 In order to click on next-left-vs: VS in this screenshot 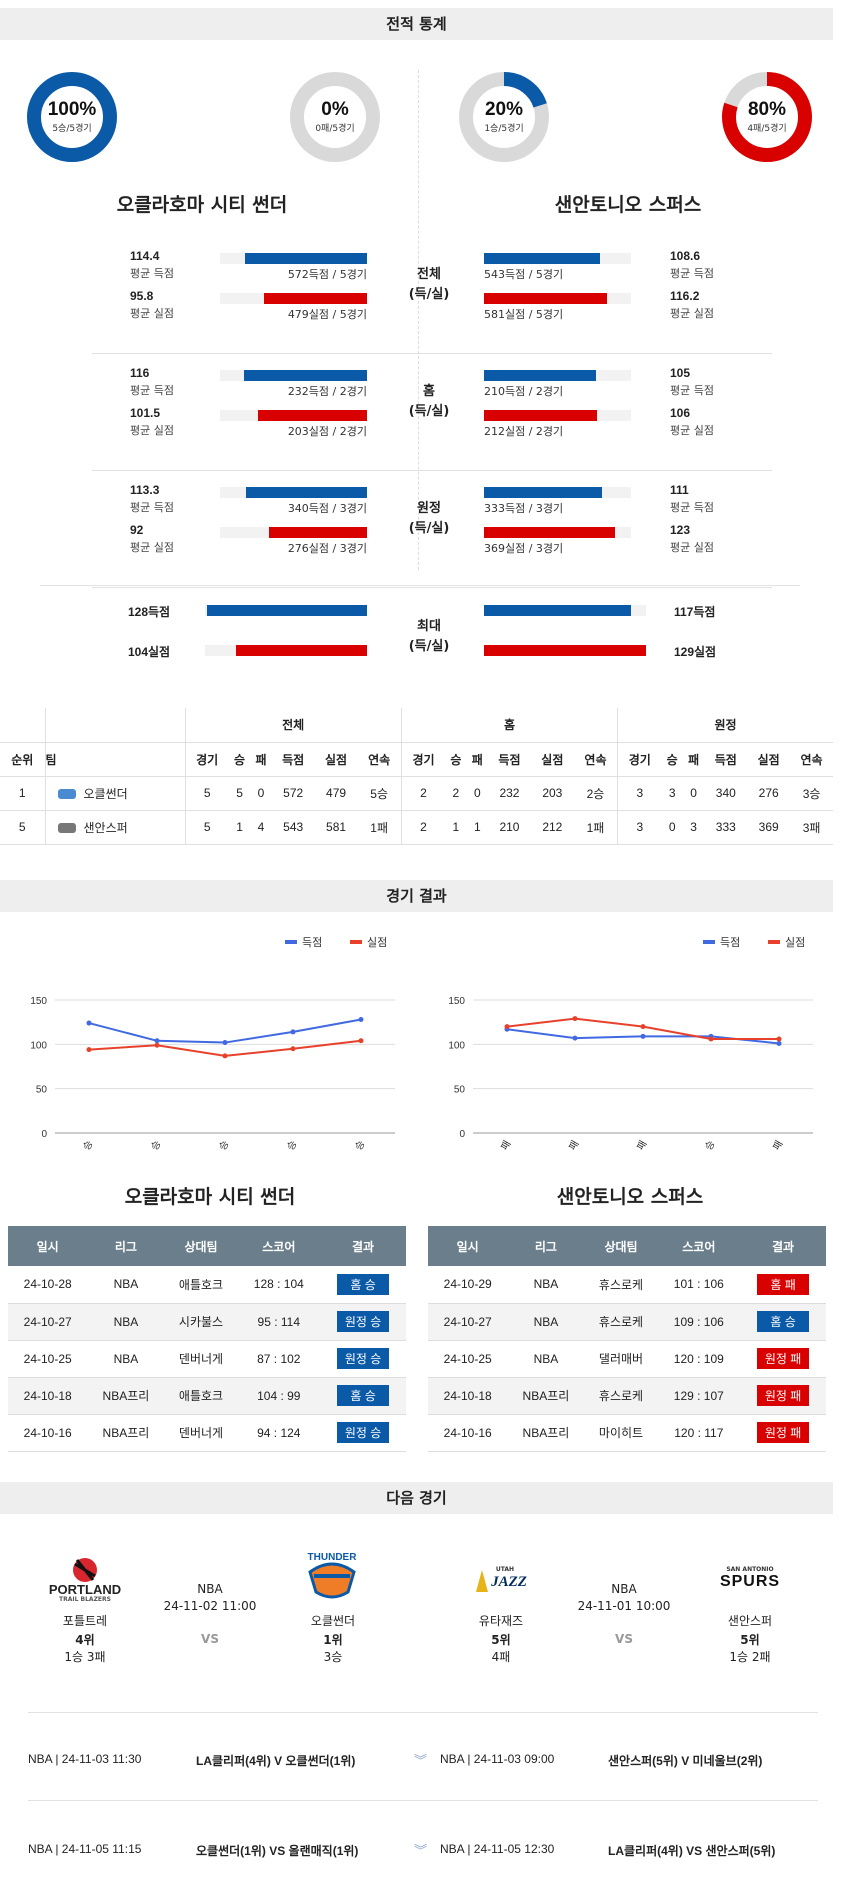, I will do `click(210, 1639)`.